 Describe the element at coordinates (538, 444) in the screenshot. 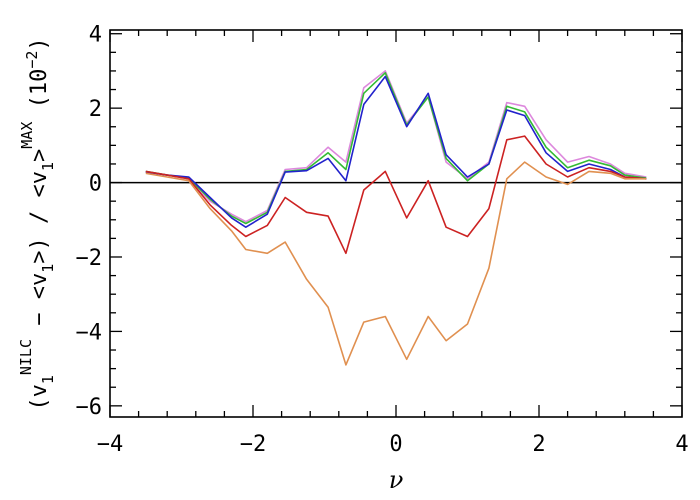

I see `x-tick-label: 2` at that location.